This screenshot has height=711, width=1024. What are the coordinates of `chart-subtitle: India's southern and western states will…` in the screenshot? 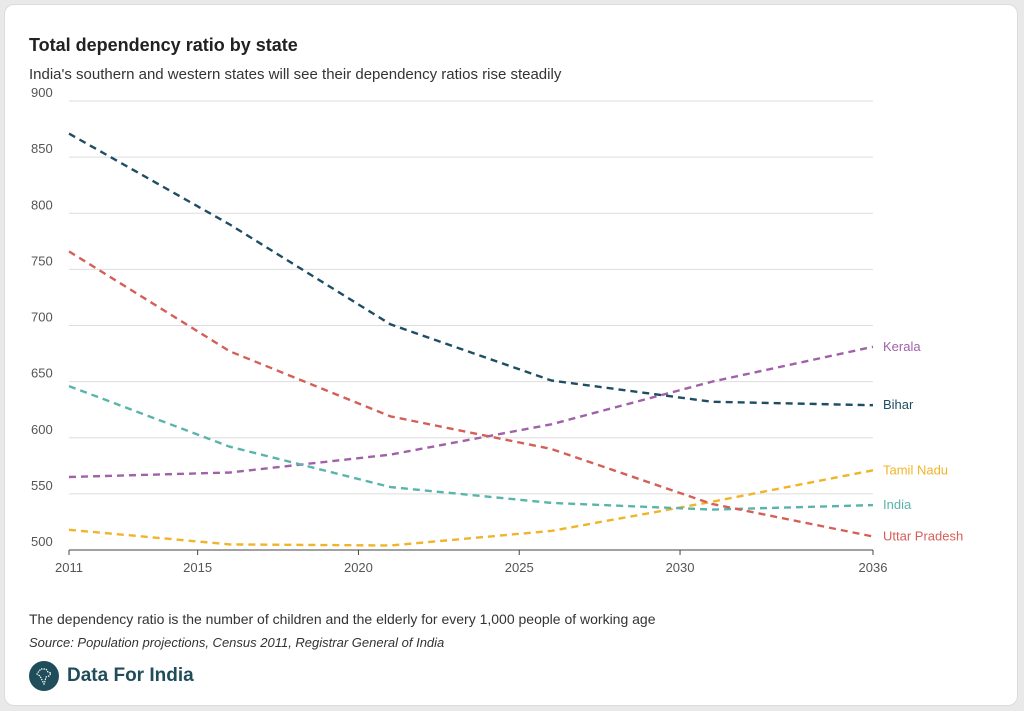 It's located at (295, 74).